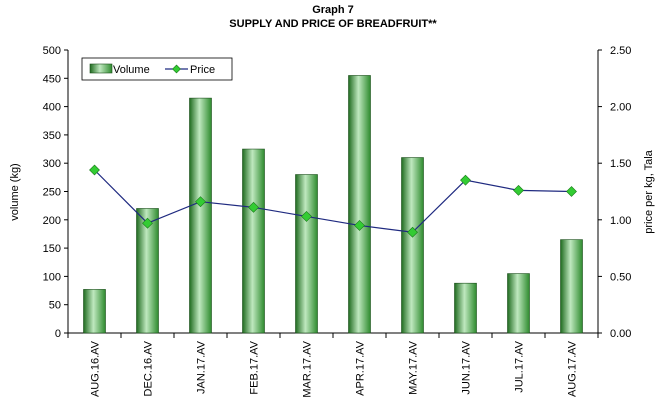 The height and width of the screenshot is (415, 656). Describe the element at coordinates (52, 221) in the screenshot. I see `y-tick-label: 200` at that location.